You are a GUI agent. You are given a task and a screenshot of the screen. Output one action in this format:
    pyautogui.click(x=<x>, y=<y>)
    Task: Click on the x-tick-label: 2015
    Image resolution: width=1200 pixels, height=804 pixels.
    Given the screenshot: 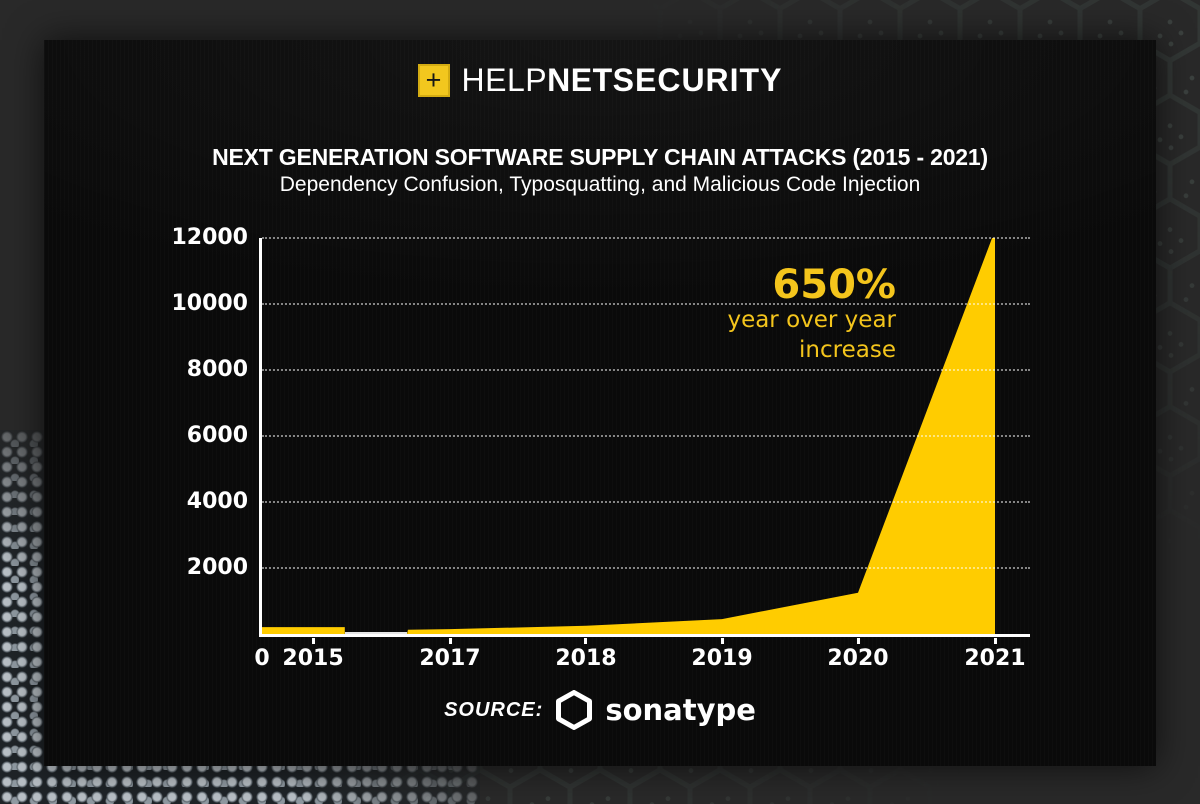 What is the action you would take?
    pyautogui.click(x=313, y=658)
    